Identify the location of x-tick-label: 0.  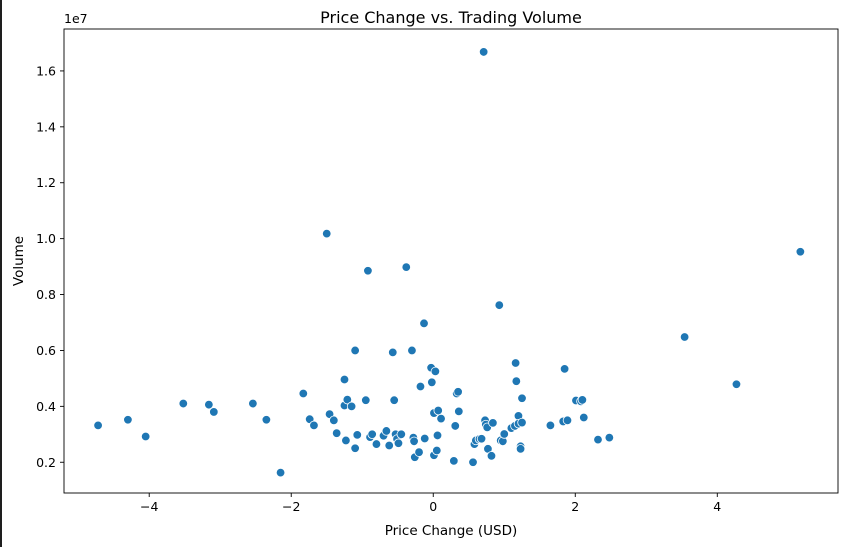
(433, 506).